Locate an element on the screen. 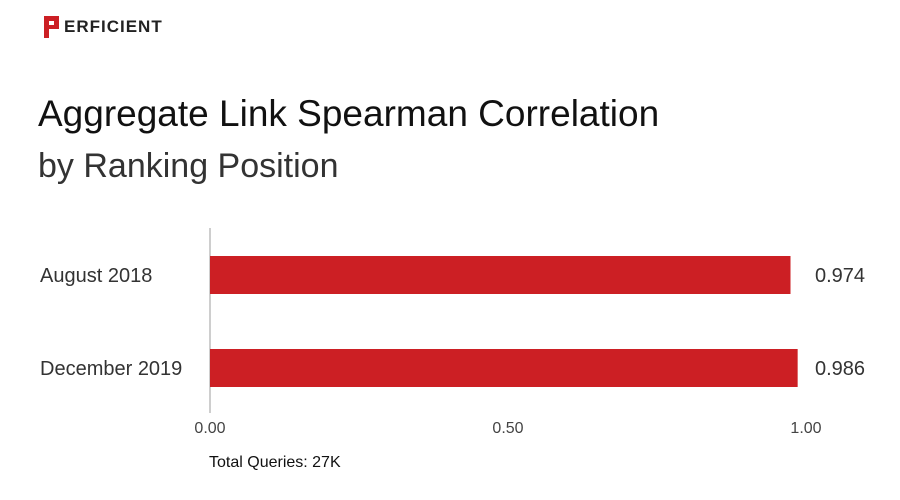 The image size is (900, 500). brand-name: ERFICIENT is located at coordinates (113, 26).